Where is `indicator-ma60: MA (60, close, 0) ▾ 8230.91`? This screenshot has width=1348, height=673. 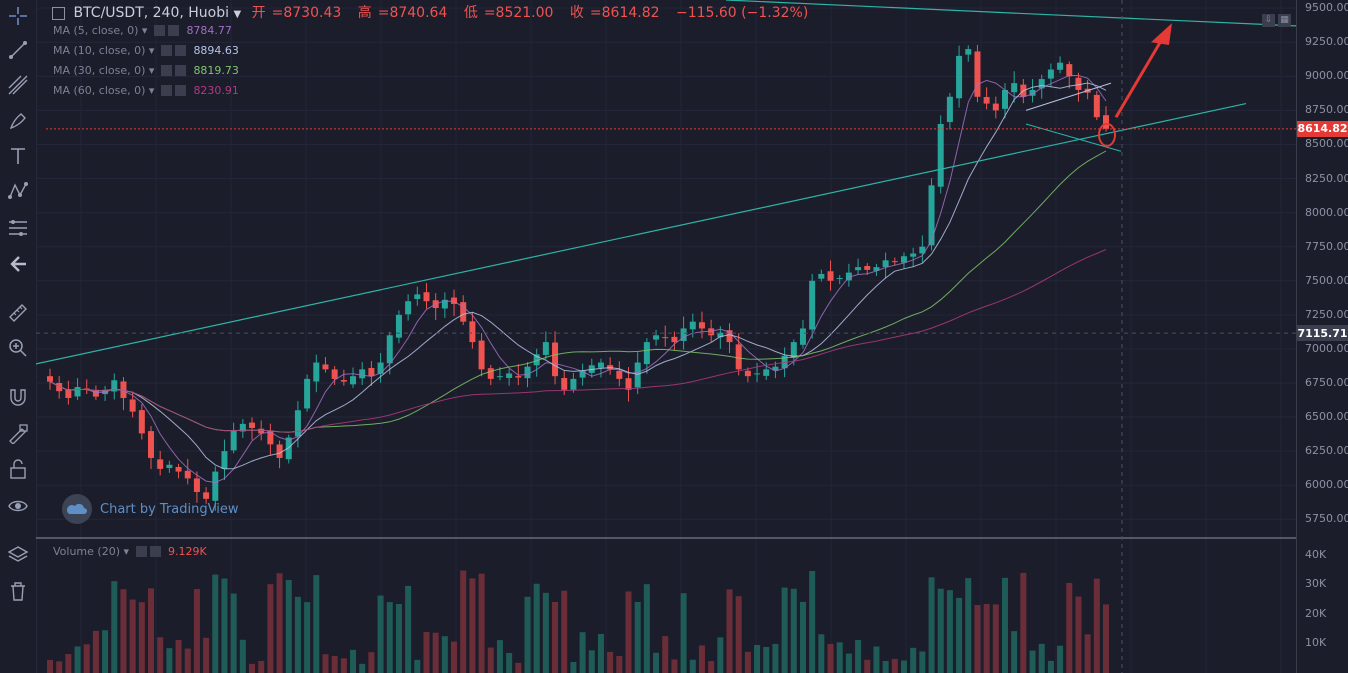
indicator-ma60: MA (60, close, 0) ▾ 8230.91 is located at coordinates (146, 90).